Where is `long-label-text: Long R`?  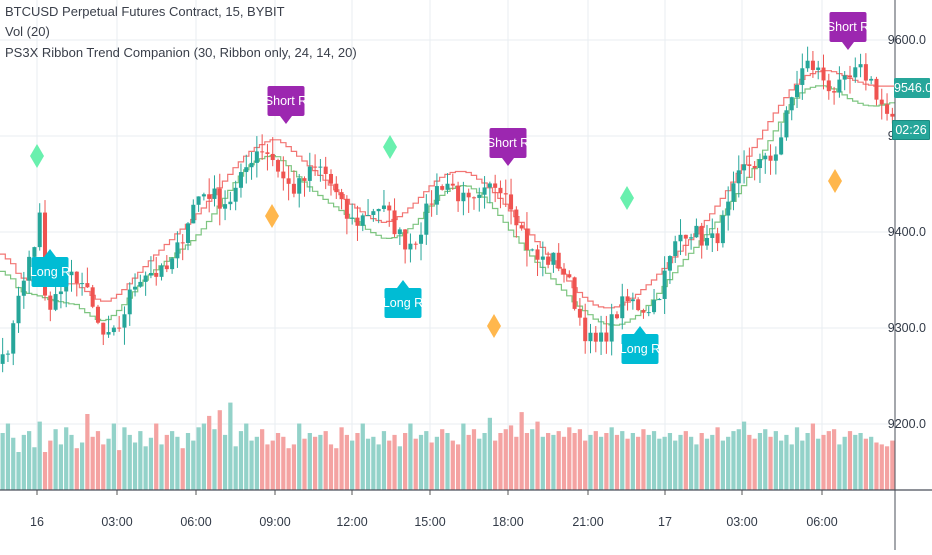
long-label-text: Long R is located at coordinates (640, 349).